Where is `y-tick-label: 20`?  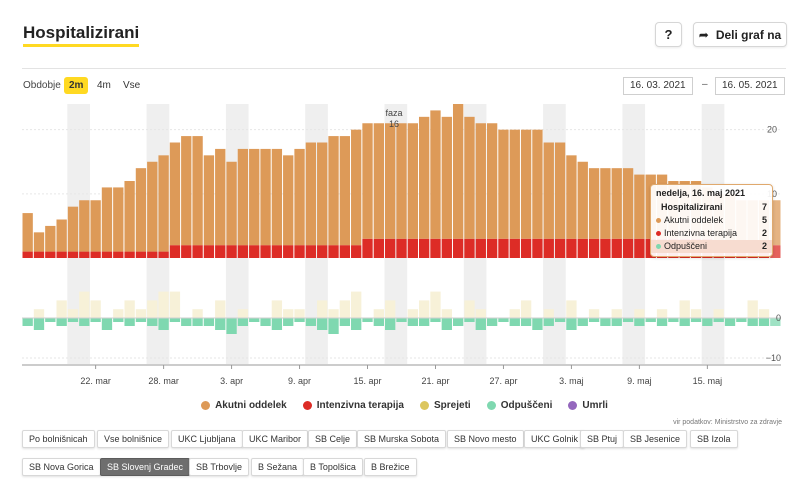
y-tick-label: 20 is located at coordinates (772, 130).